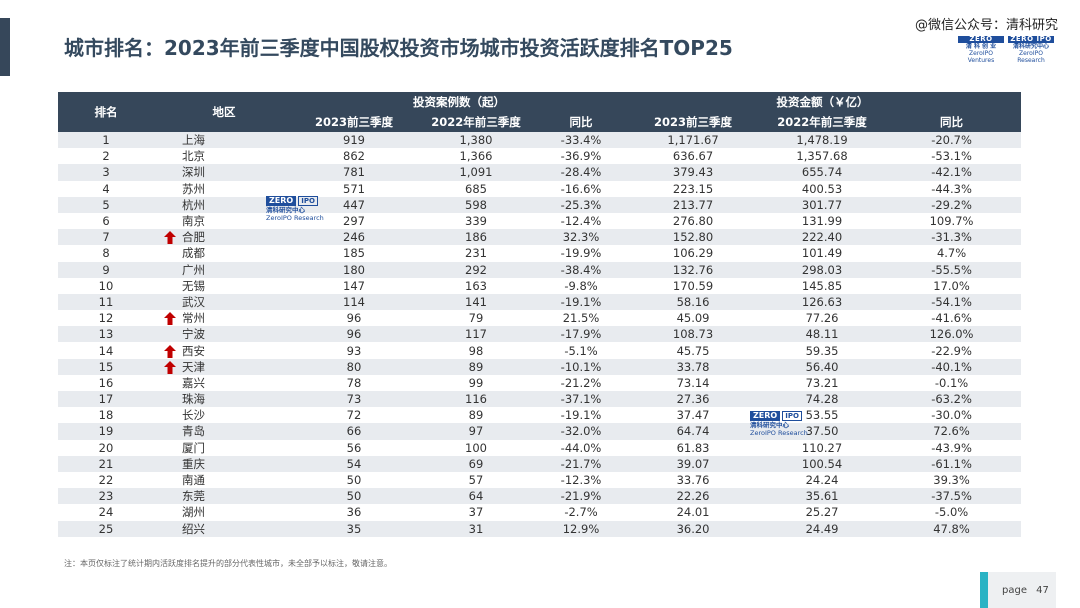 Image resolution: width=1080 pixels, height=608 pixels. I want to click on amount-2022-cell: 48.11, so click(822, 334).